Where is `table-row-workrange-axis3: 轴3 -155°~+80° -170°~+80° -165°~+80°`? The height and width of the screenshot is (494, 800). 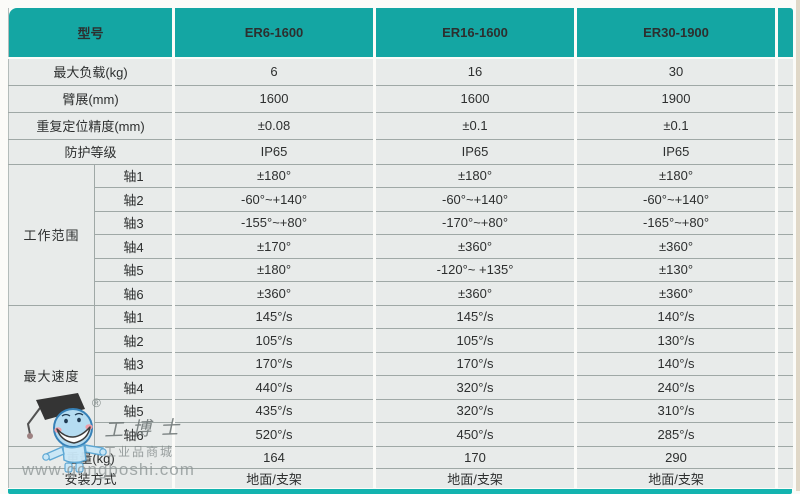
table-row-workrange-axis3: 轴3 -155°~+80° -170°~+80° -165°~+80° is located at coordinates (401, 222).